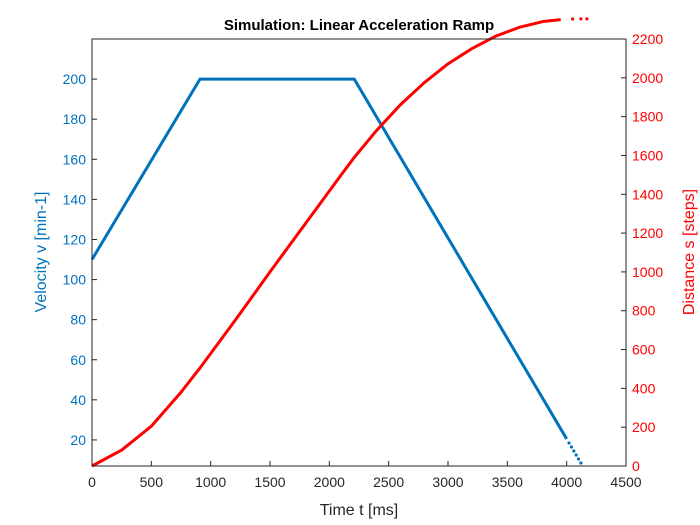  What do you see at coordinates (644, 388) in the screenshot?
I see `right-y-tick-label: 400` at bounding box center [644, 388].